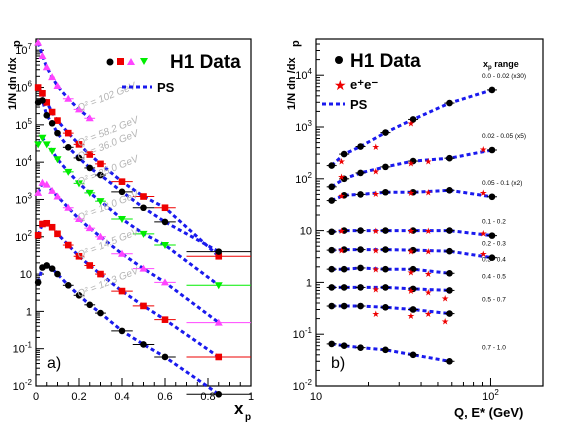  I want to click on x-tick-label: 0.8, so click(207, 397).